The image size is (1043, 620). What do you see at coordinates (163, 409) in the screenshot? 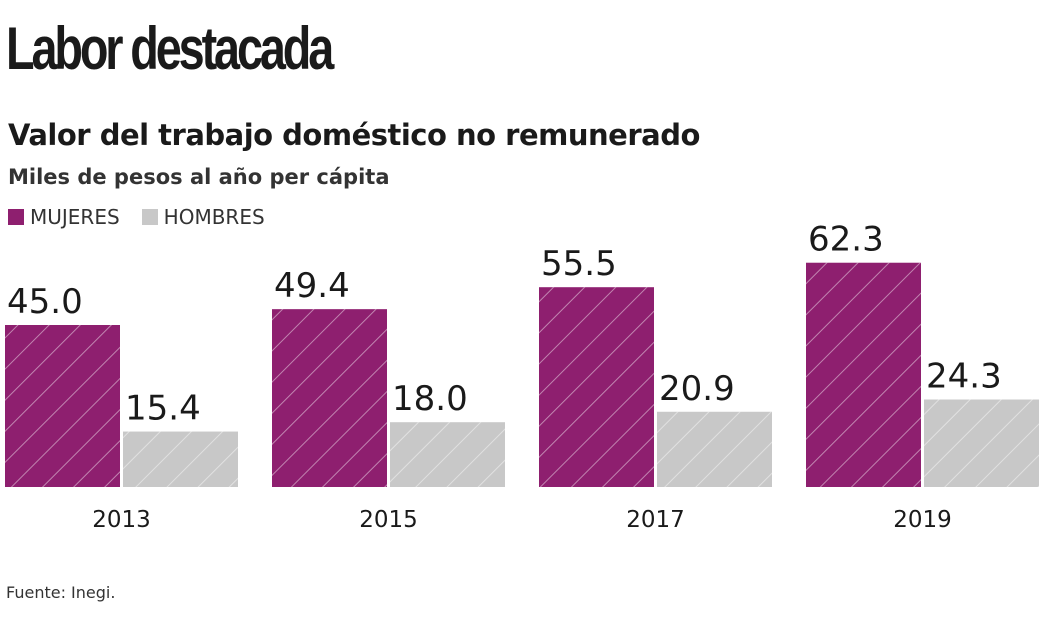
I see `data-label: 15.4` at bounding box center [163, 409].